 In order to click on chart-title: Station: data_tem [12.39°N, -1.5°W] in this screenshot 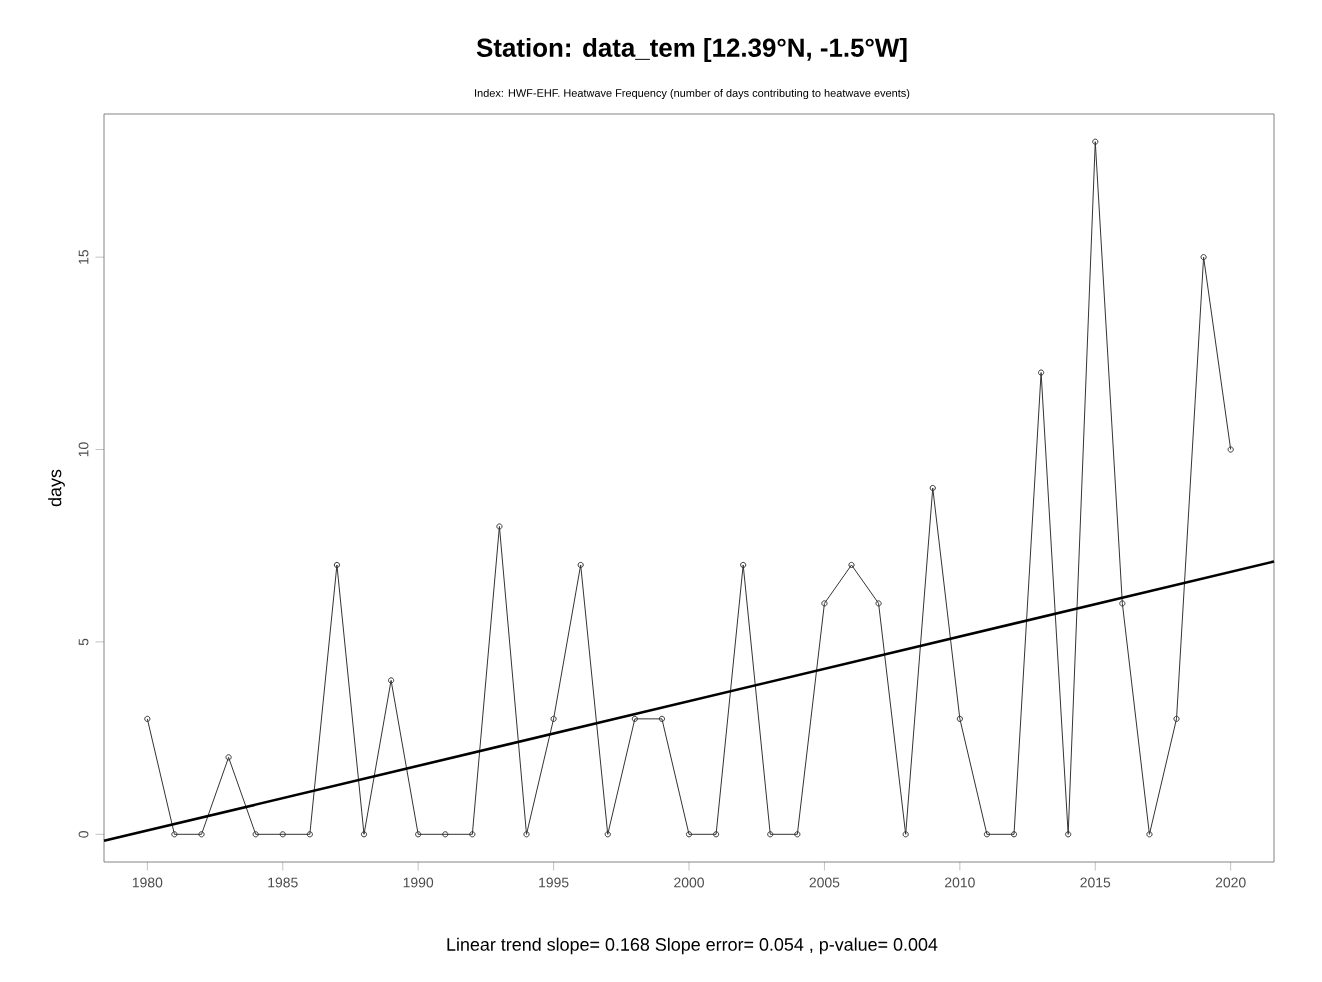, I will do `click(691, 50)`.